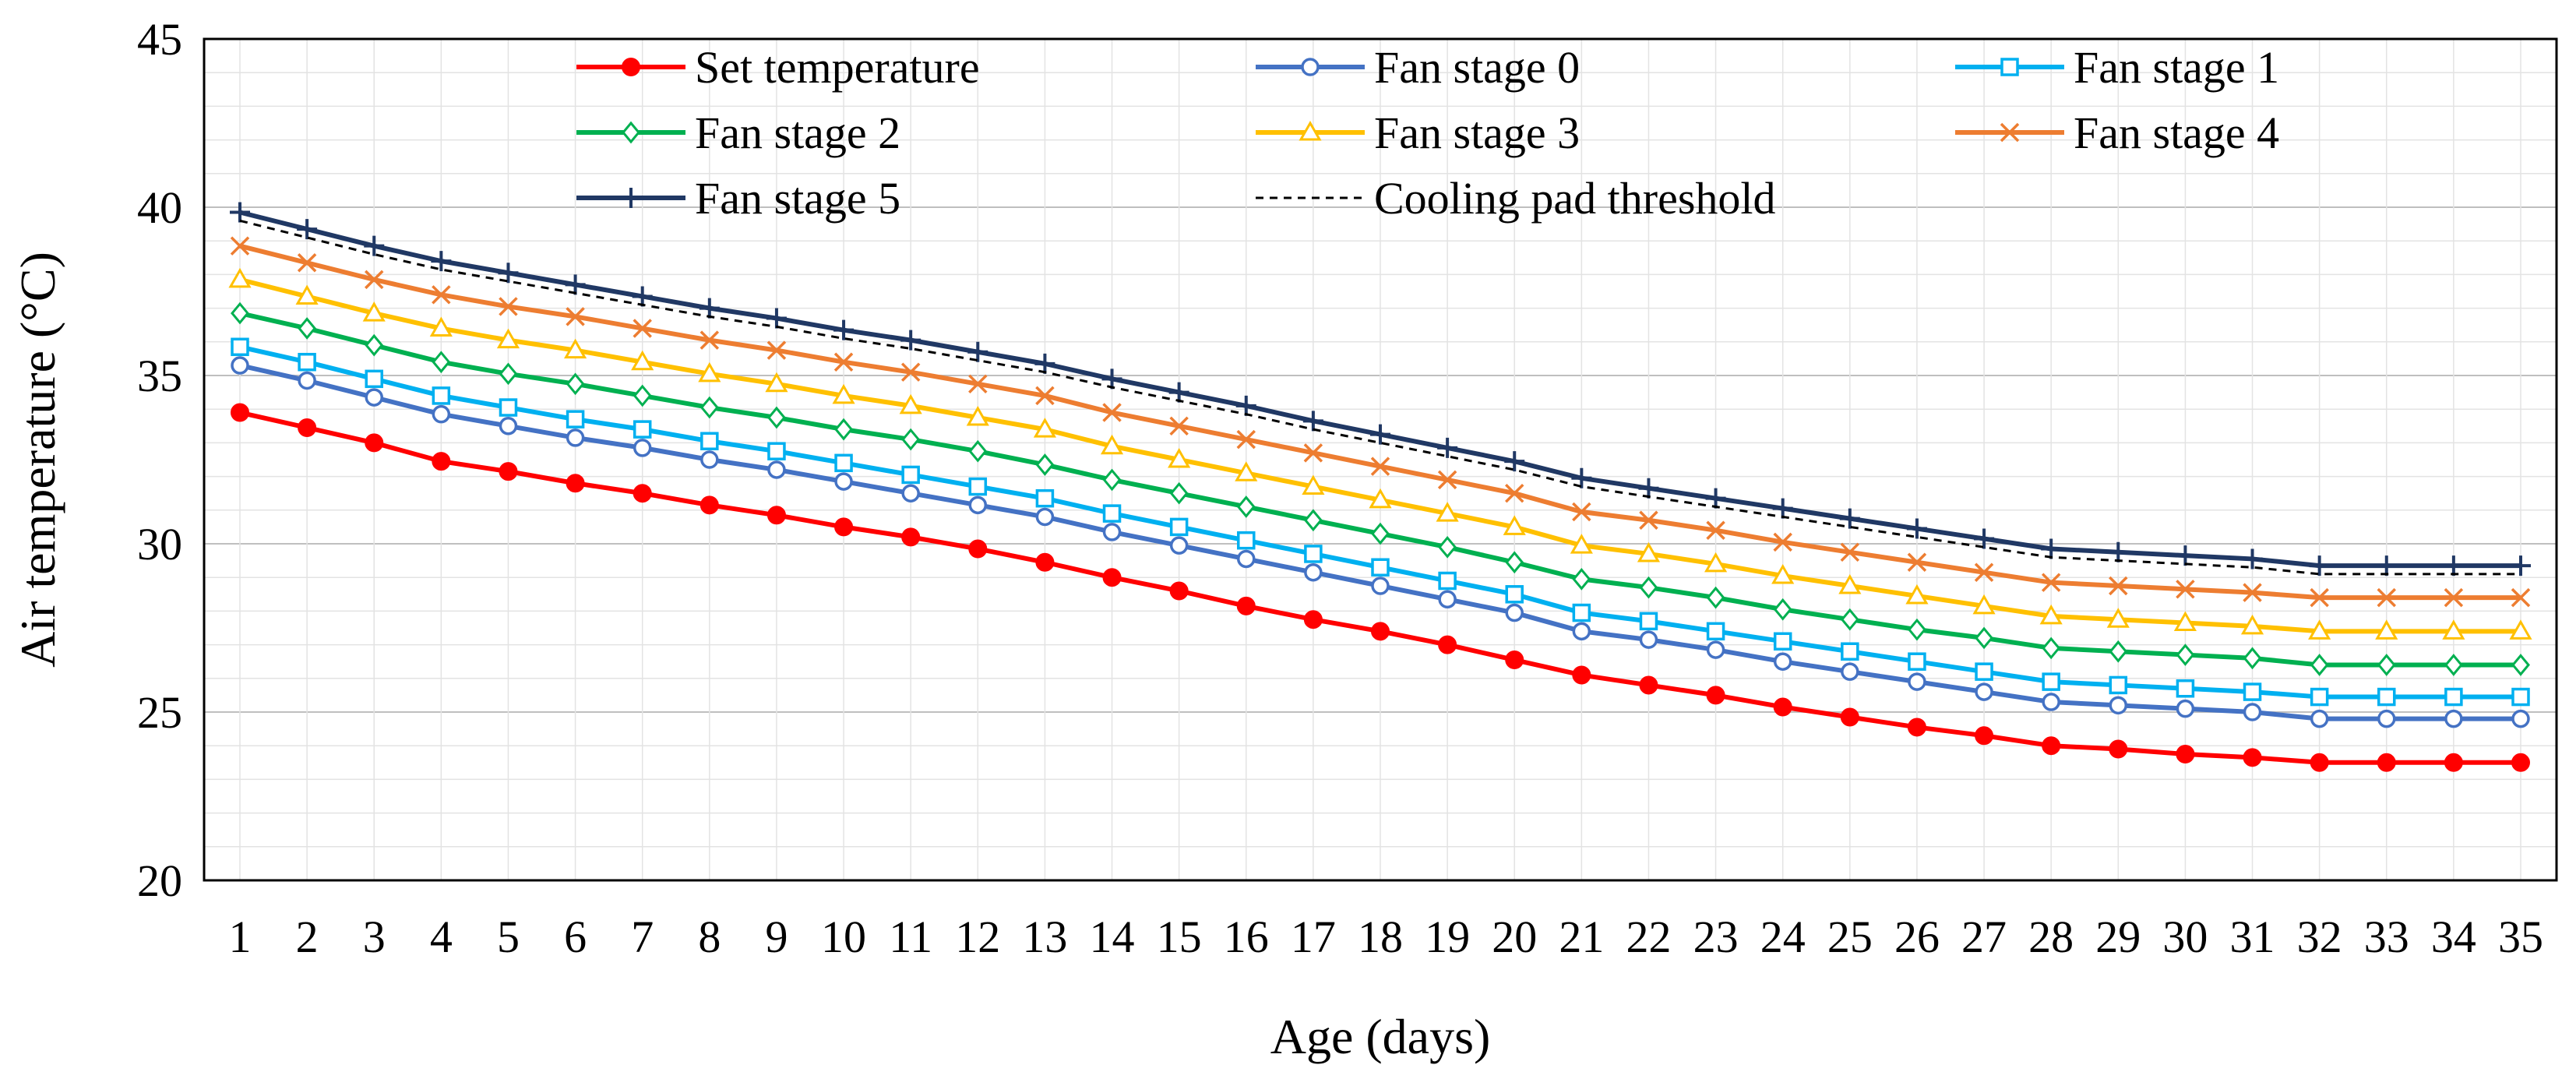 Image resolution: width=2576 pixels, height=1086 pixels. Describe the element at coordinates (160, 712) in the screenshot. I see `y-tick-label: 25` at that location.